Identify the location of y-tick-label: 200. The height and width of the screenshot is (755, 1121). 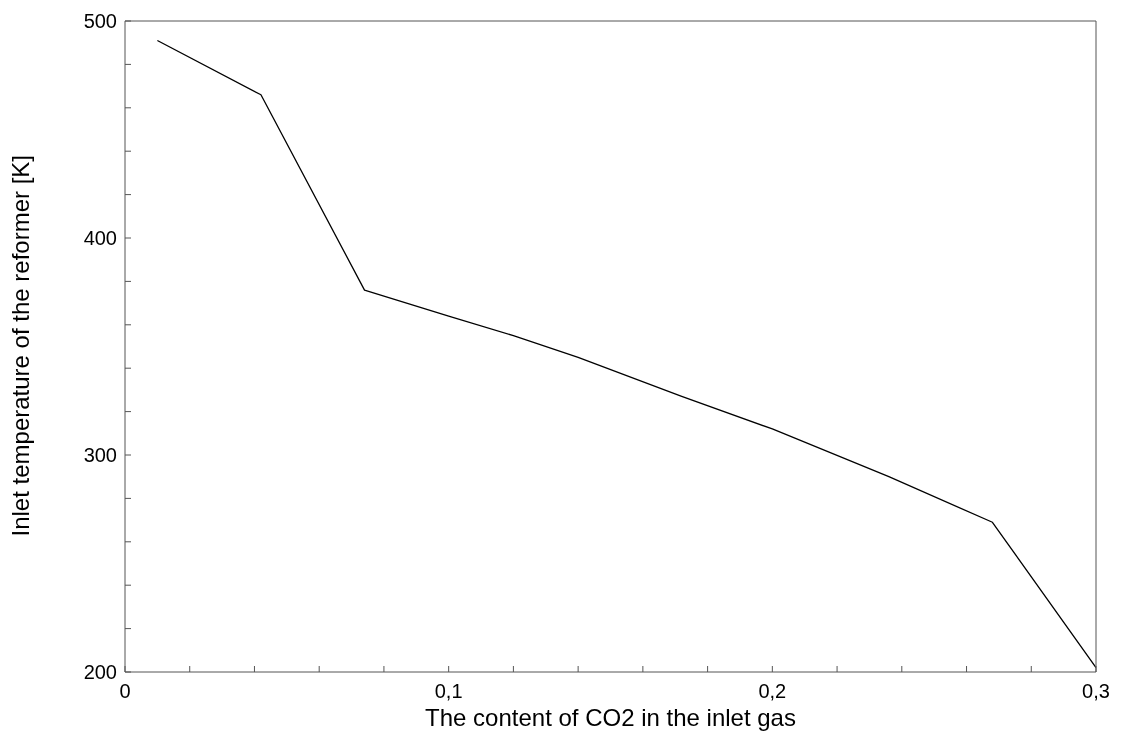
(100, 672).